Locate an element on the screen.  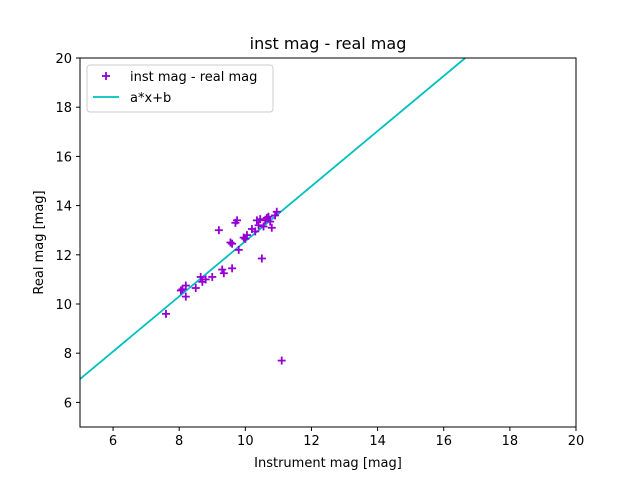
x-tick-label: 8 is located at coordinates (179, 441).